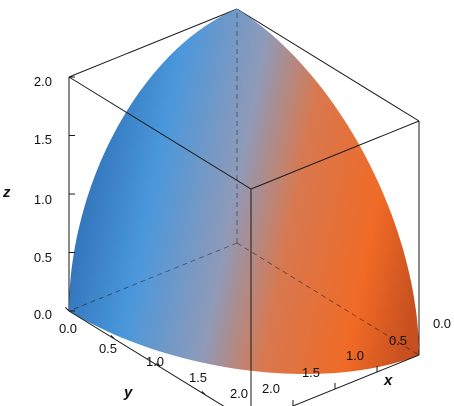 The image size is (454, 406). Describe the element at coordinates (271, 388) in the screenshot. I see `x-tick-label: 2.0` at that location.